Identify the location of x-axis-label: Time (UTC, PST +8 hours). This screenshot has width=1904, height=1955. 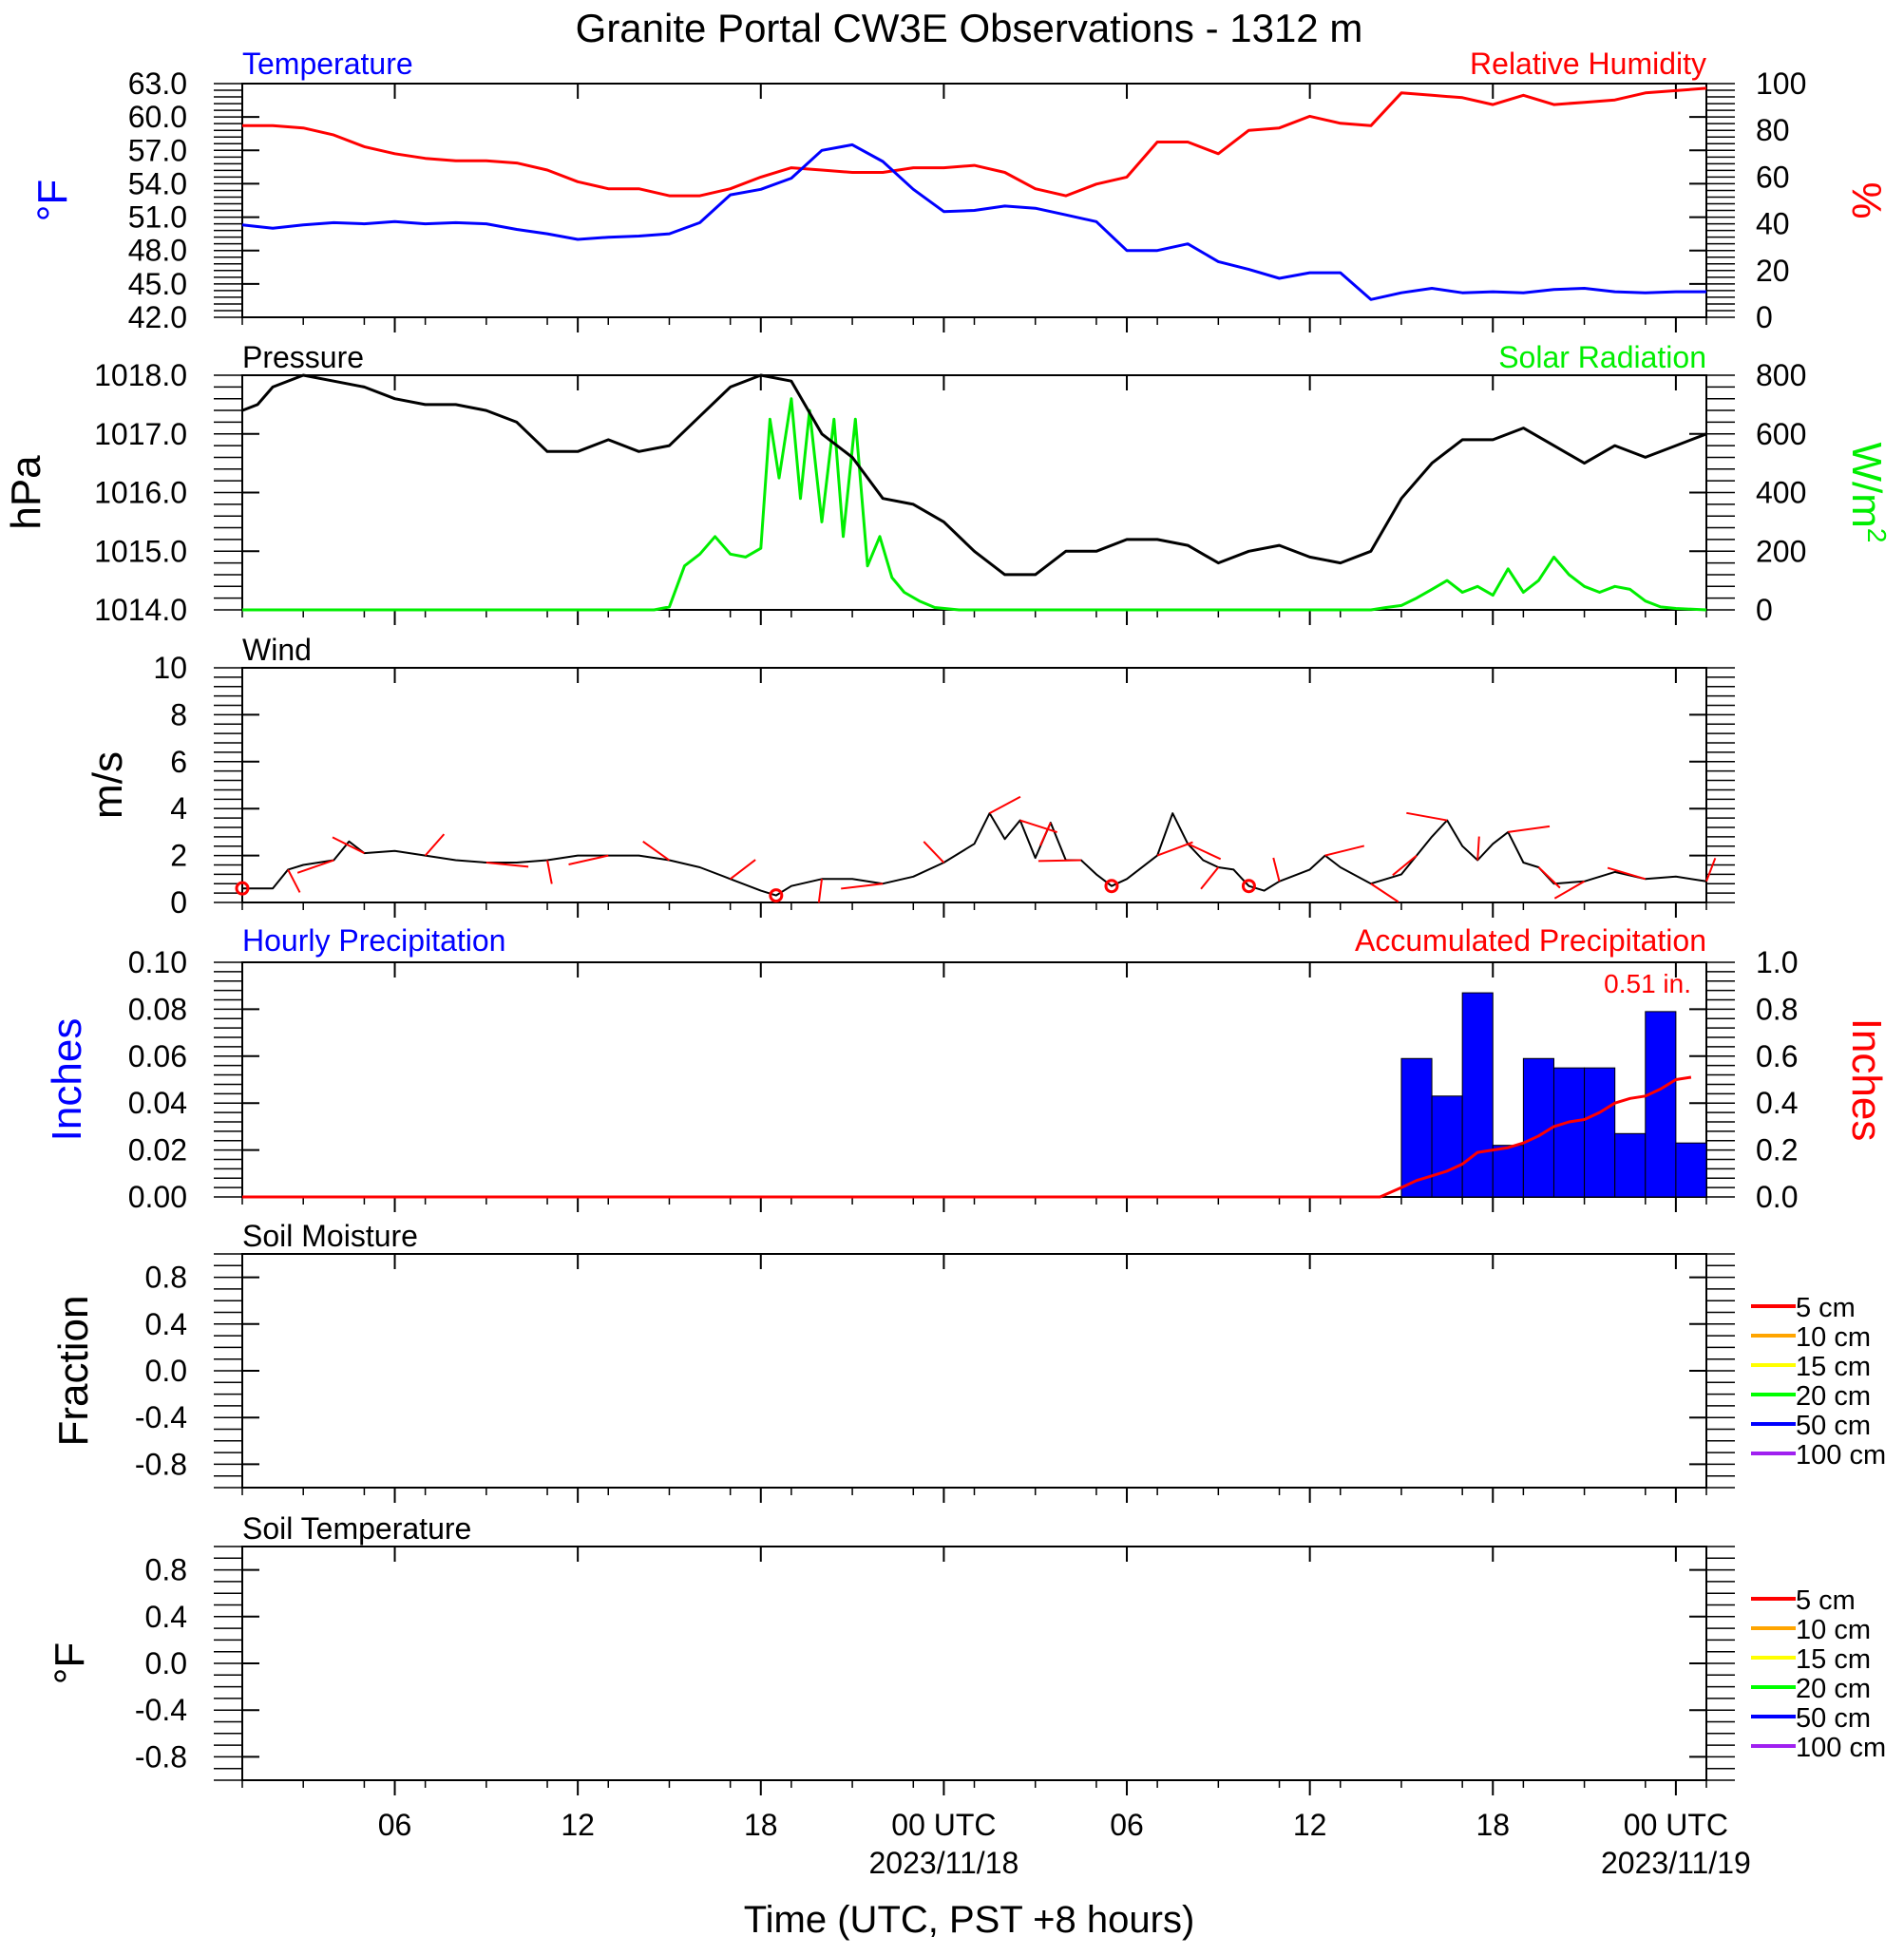
(970, 1920).